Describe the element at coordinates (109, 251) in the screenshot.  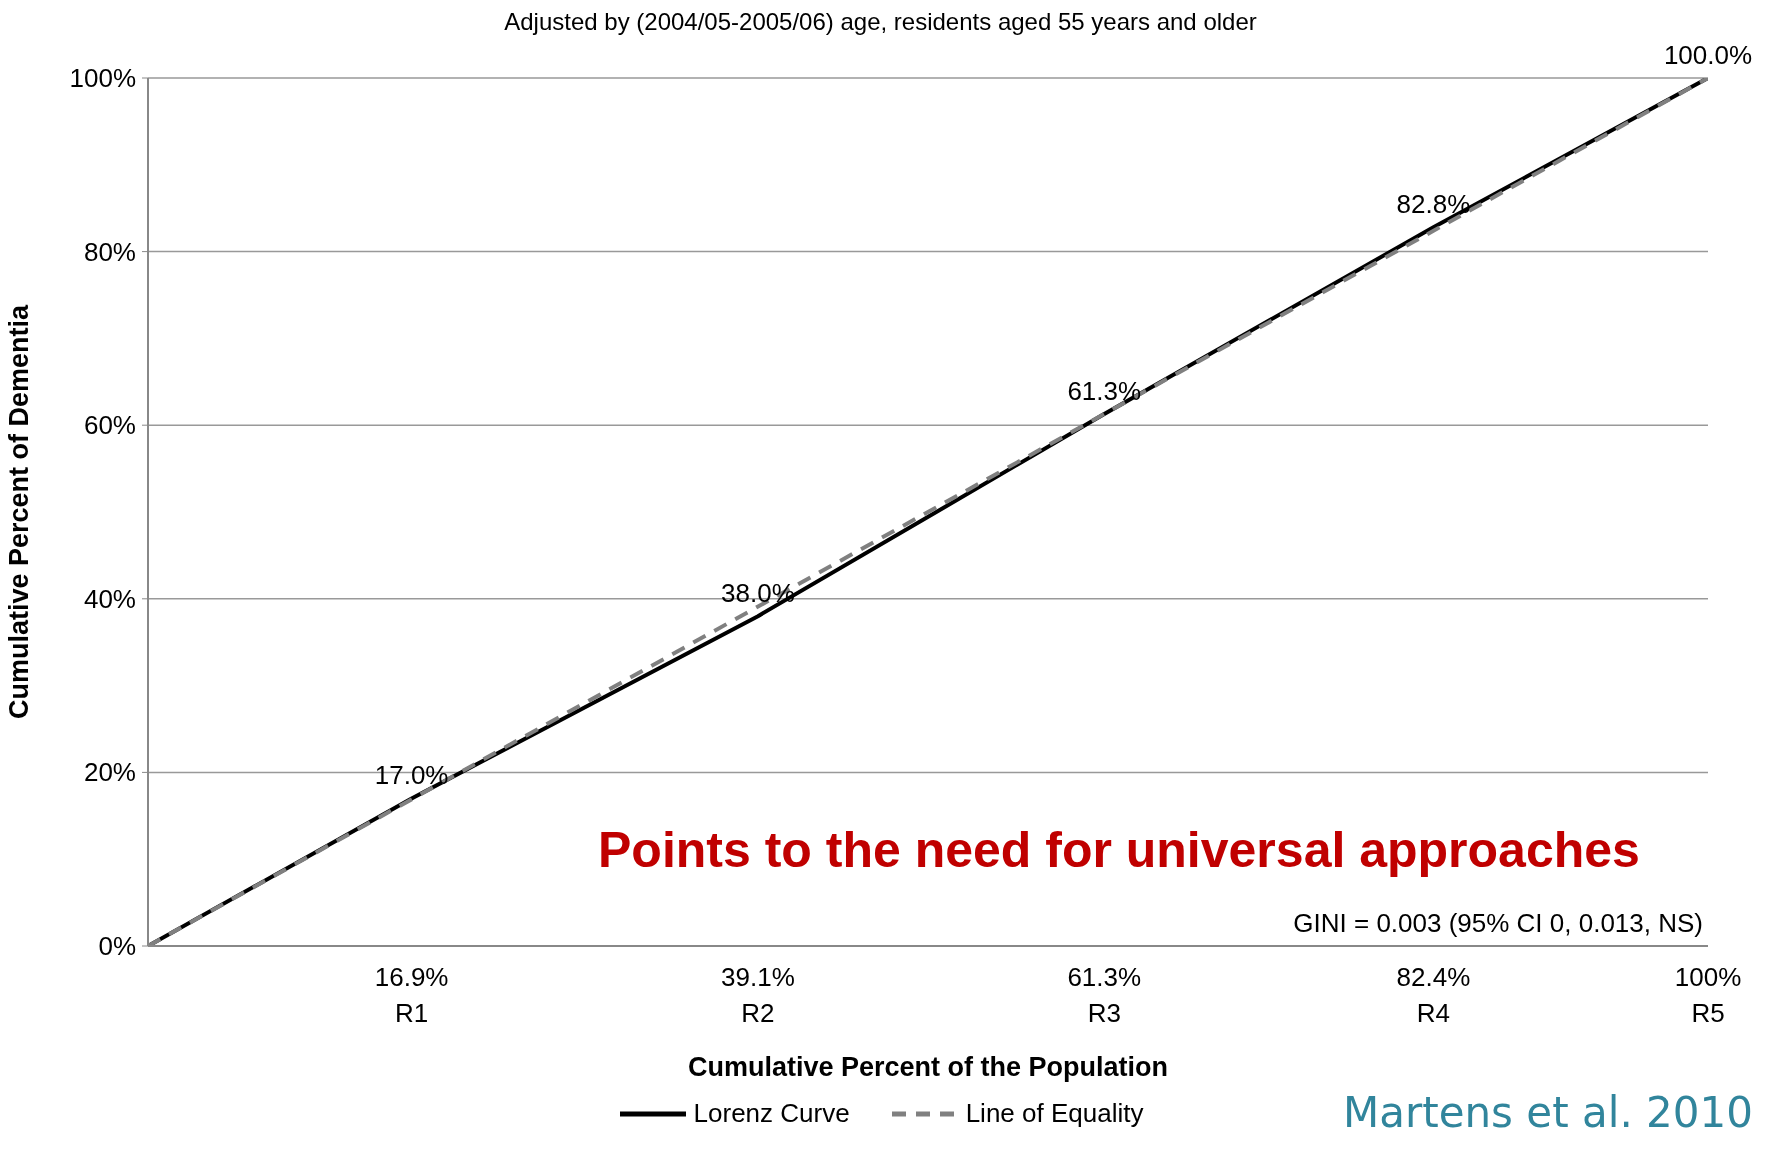
I see `y-tick-label: 80%` at that location.